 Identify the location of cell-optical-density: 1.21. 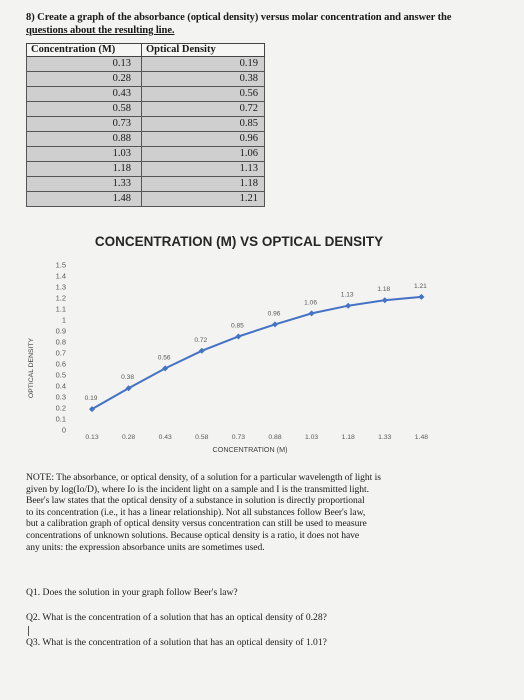
(203, 199).